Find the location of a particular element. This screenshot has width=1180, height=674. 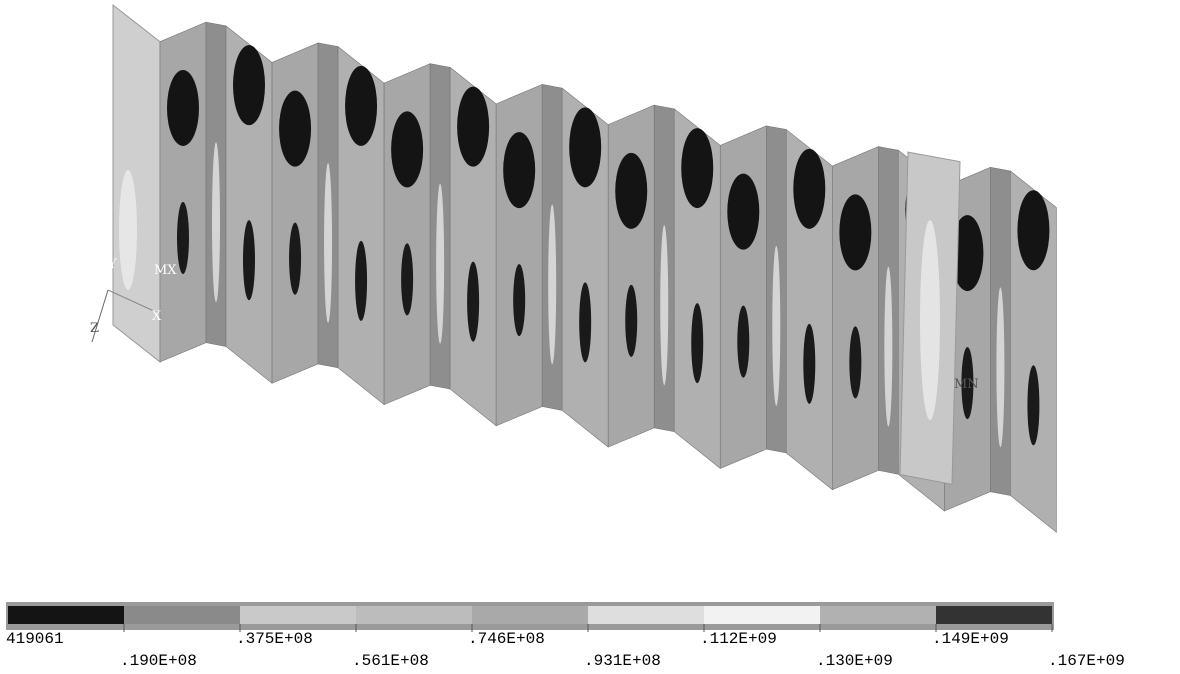

max-marker: MX is located at coordinates (165, 270).